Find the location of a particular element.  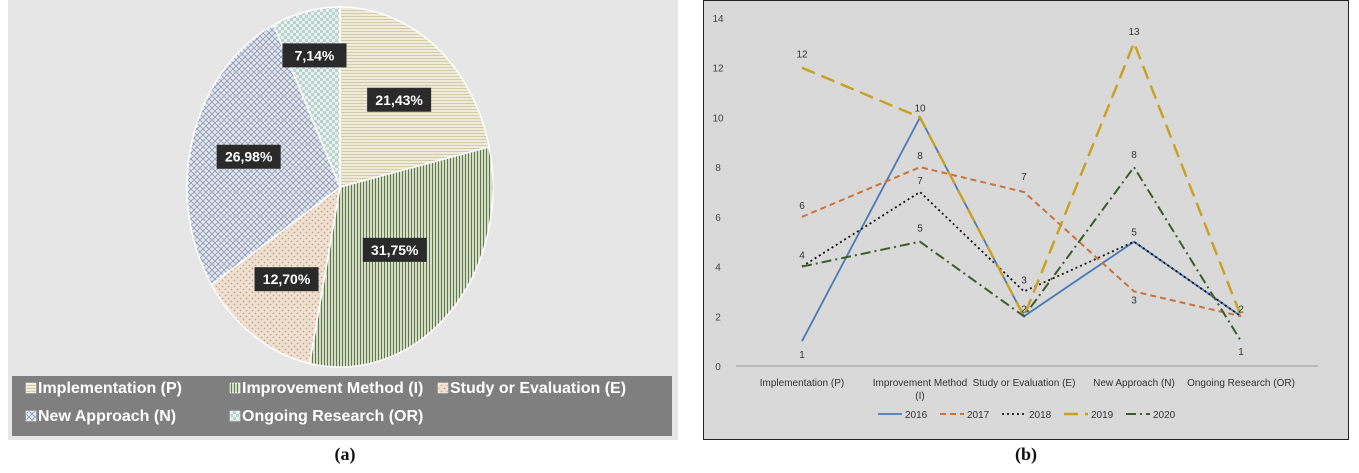

x-tick-label: New Approach (N) is located at coordinates (1134, 383).